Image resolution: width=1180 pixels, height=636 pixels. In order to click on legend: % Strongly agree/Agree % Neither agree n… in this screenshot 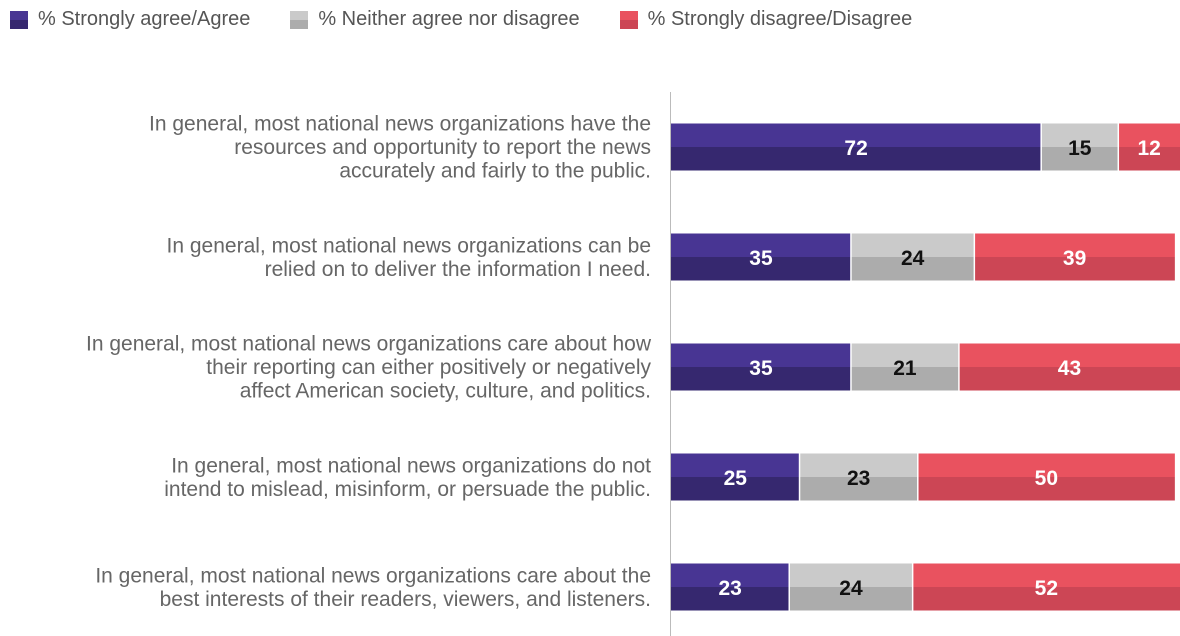, I will do `click(461, 19)`.